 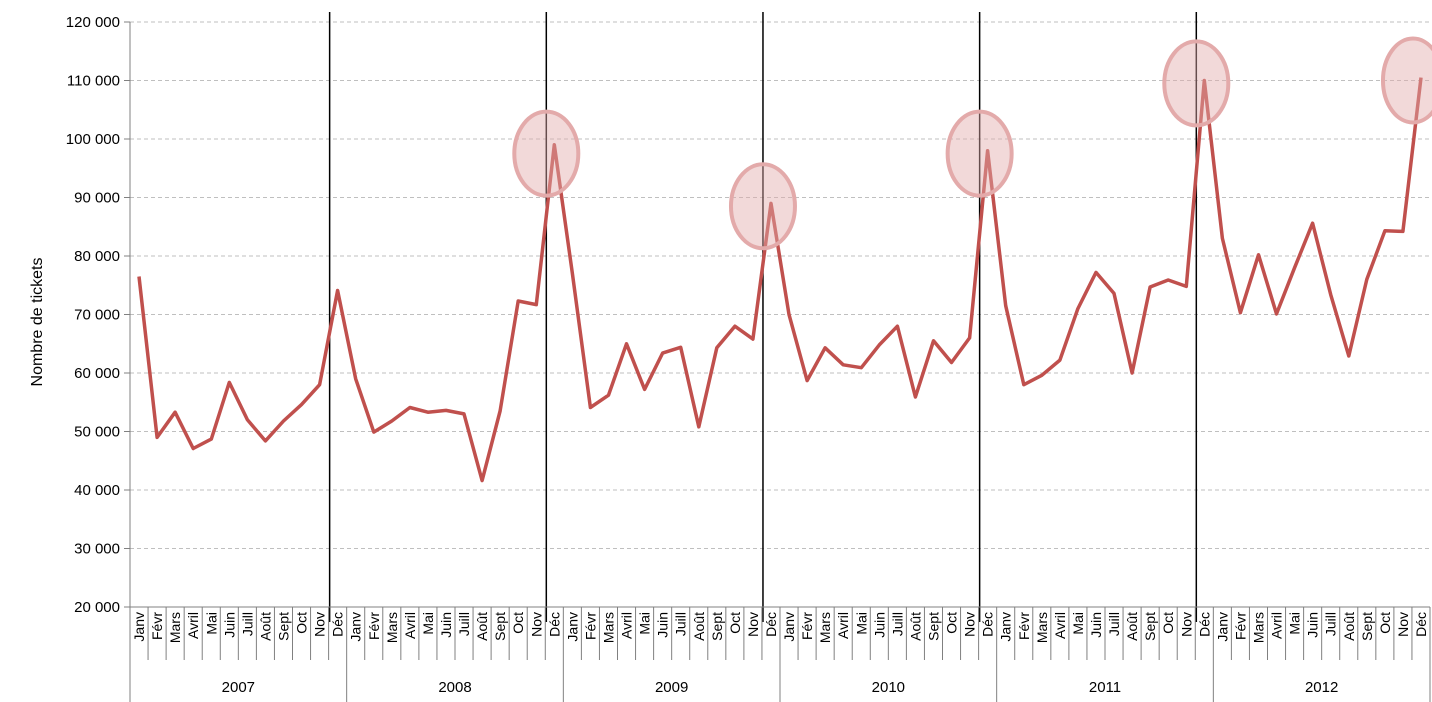 I want to click on y-tick-label: 90 000, so click(x=97, y=198).